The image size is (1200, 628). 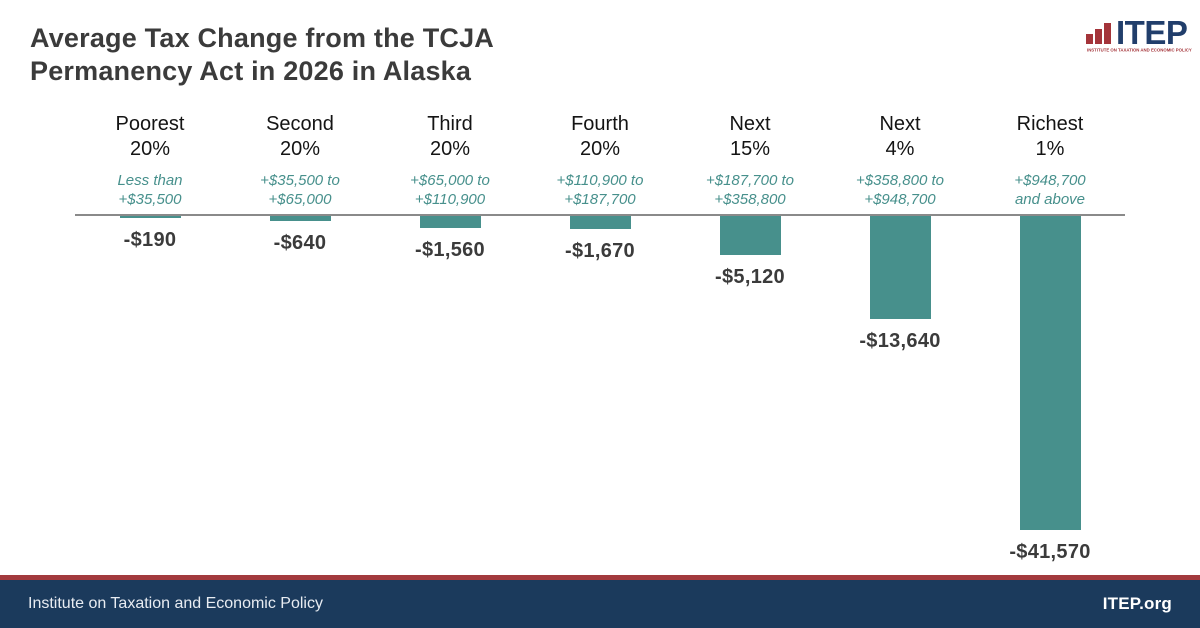 I want to click on category-label: Next 15%, so click(x=750, y=137).